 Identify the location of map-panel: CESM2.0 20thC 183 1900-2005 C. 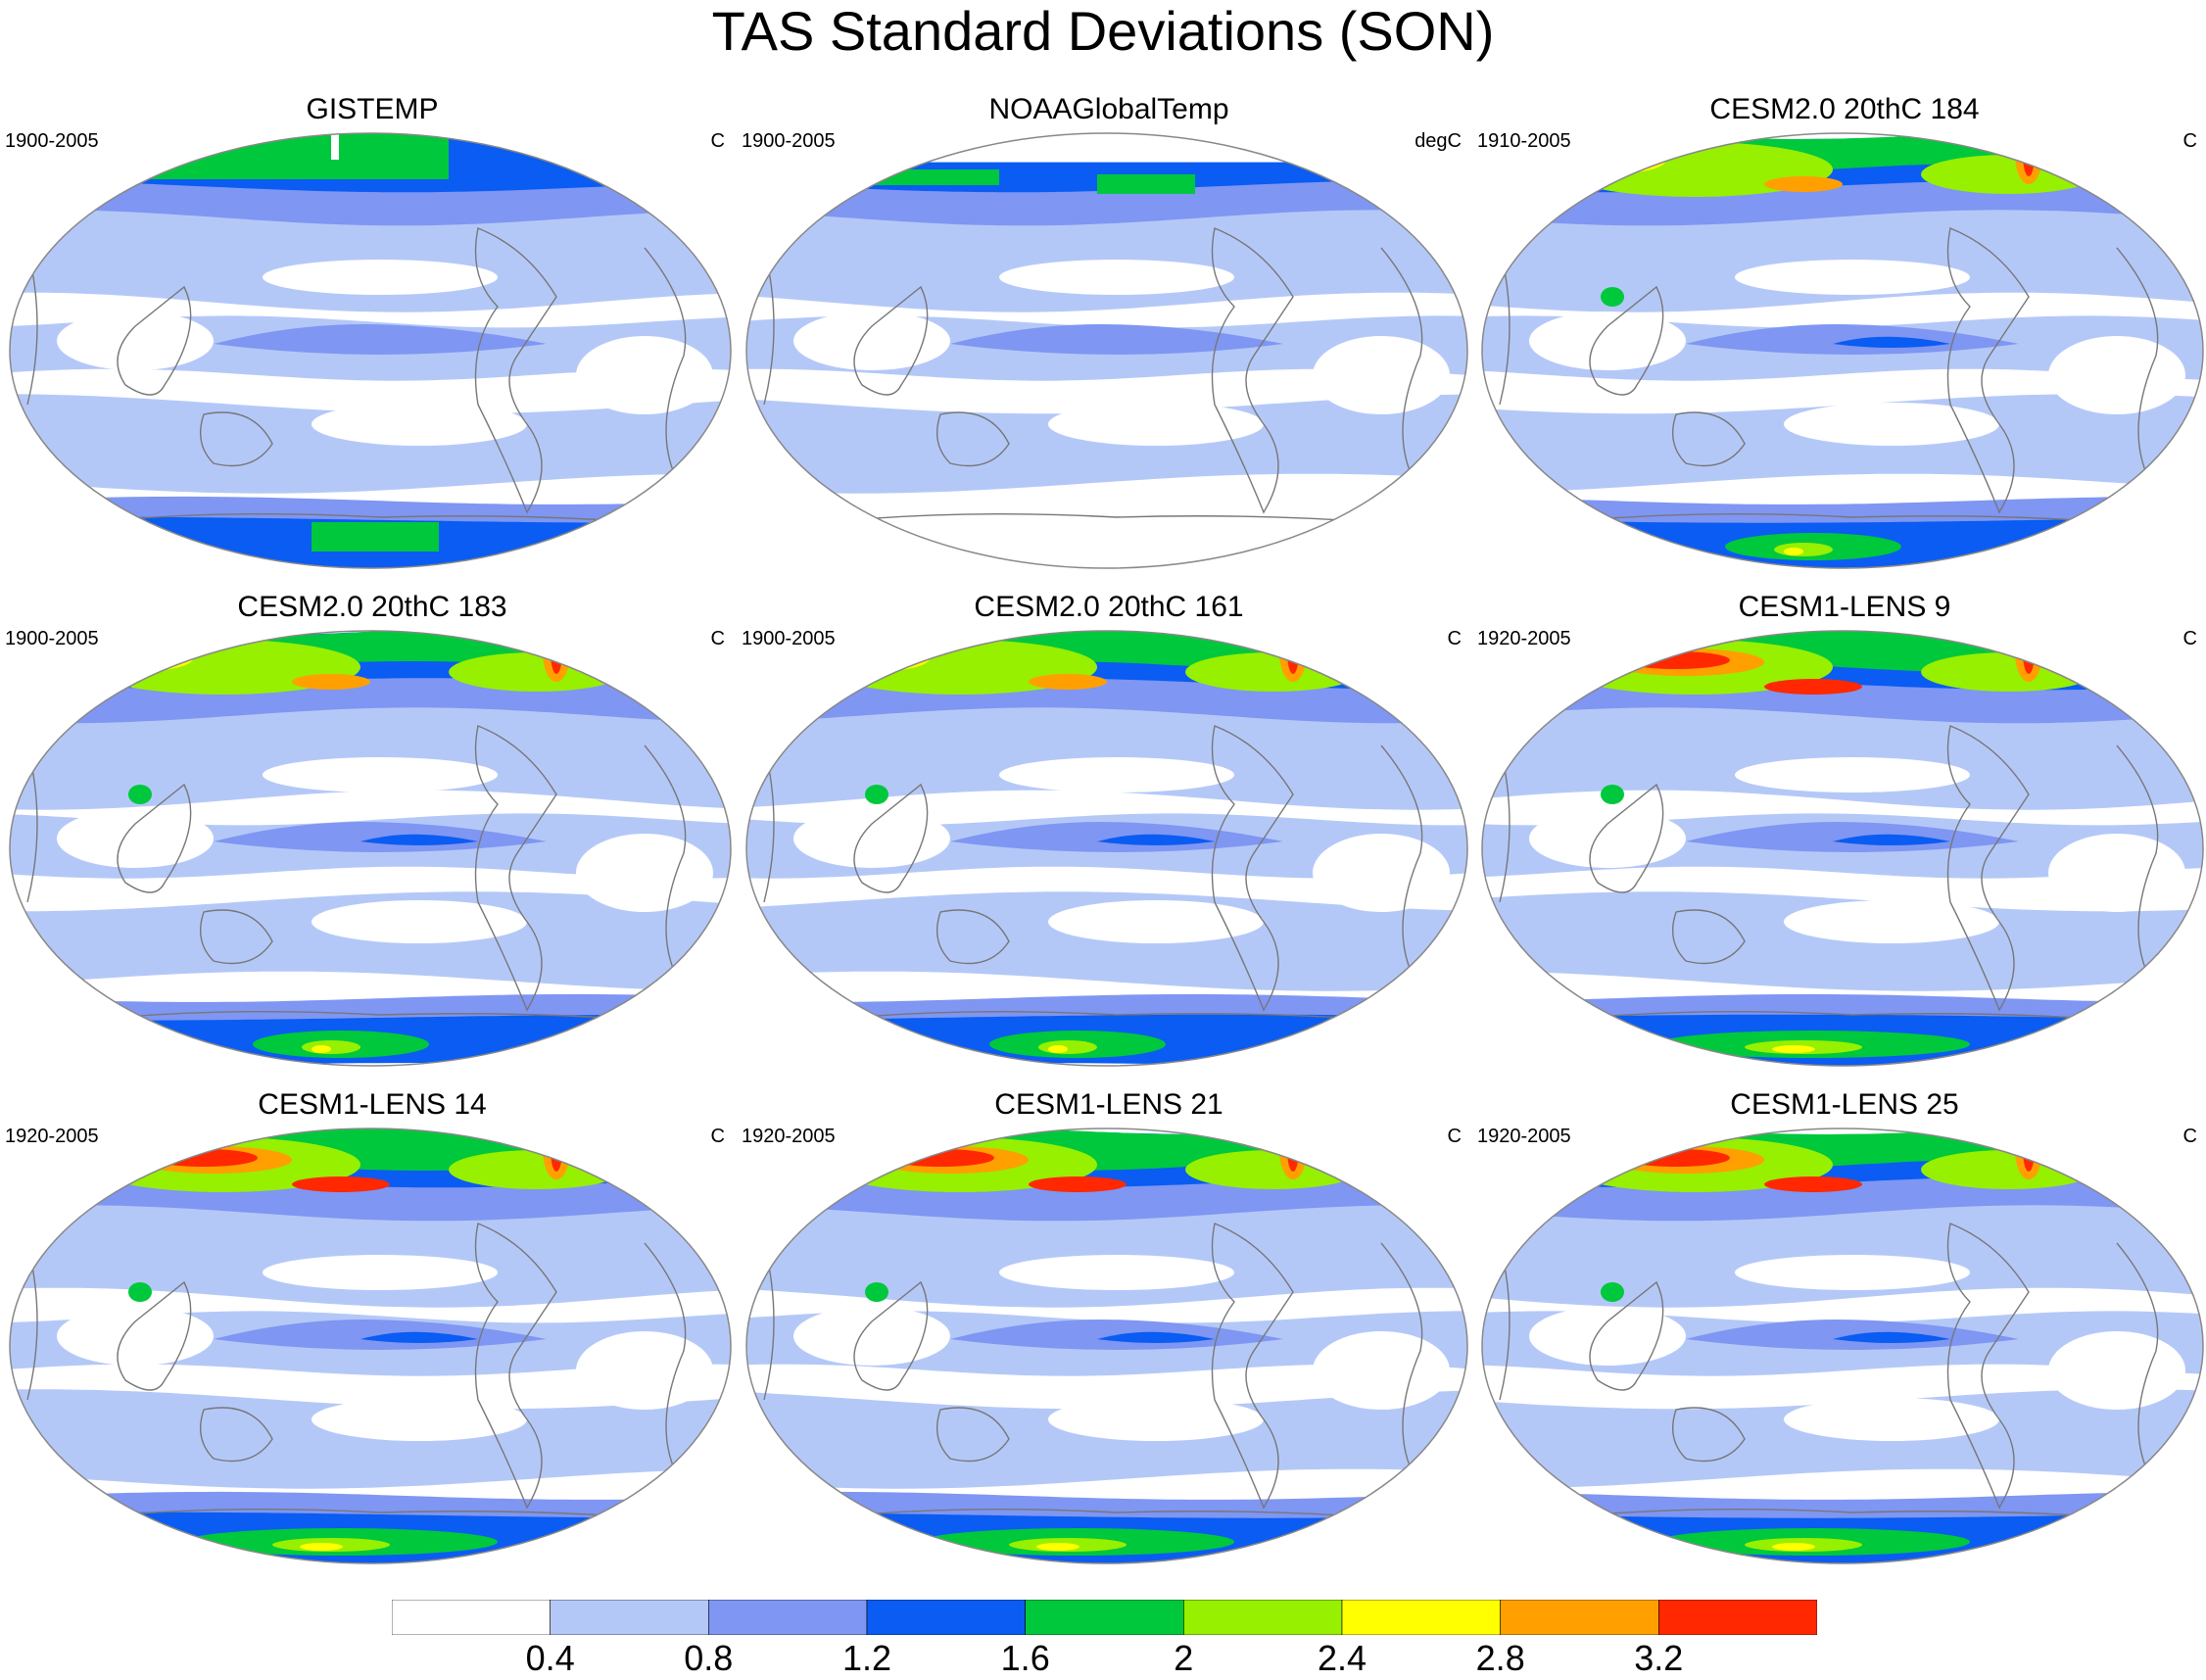
(372, 831).